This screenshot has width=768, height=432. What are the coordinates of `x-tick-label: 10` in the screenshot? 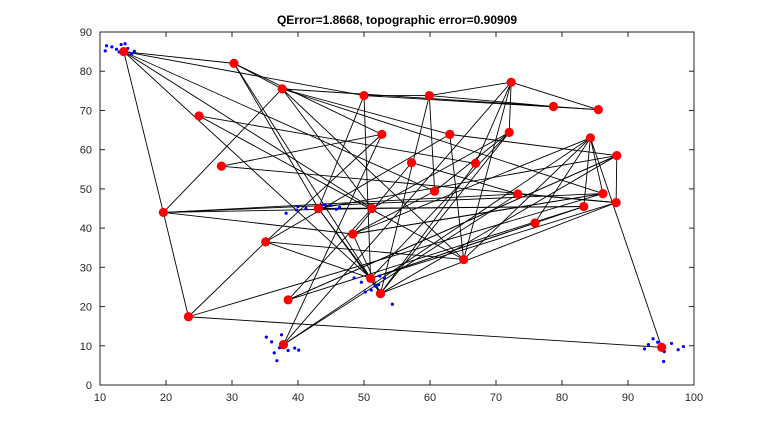 It's located at (100, 398).